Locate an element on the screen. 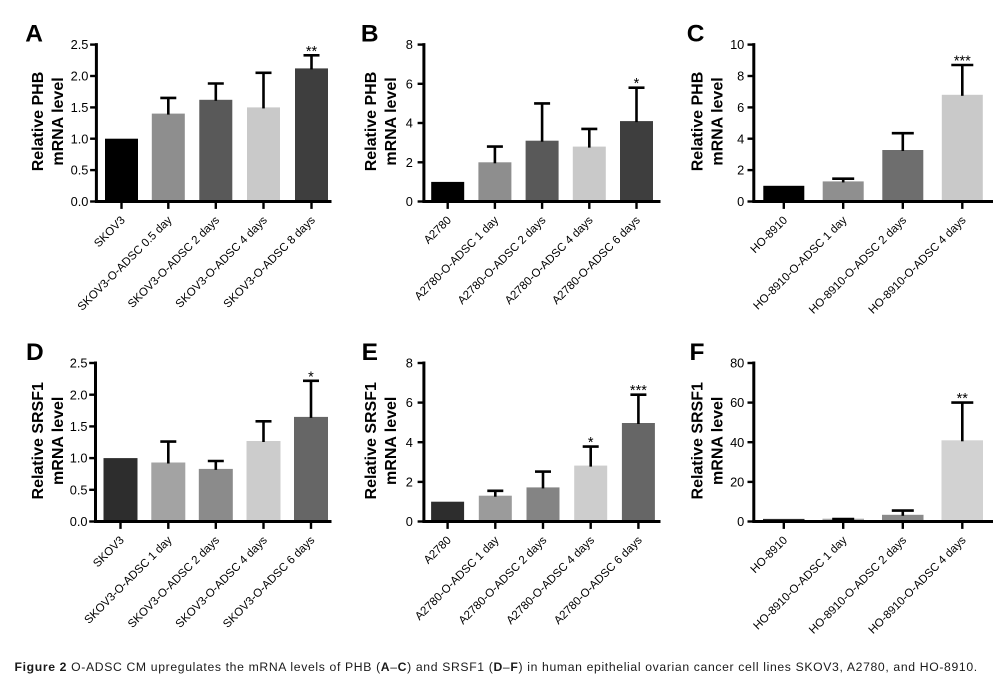 The width and height of the screenshot is (998, 683). svg-text: D is located at coordinates (35, 352).